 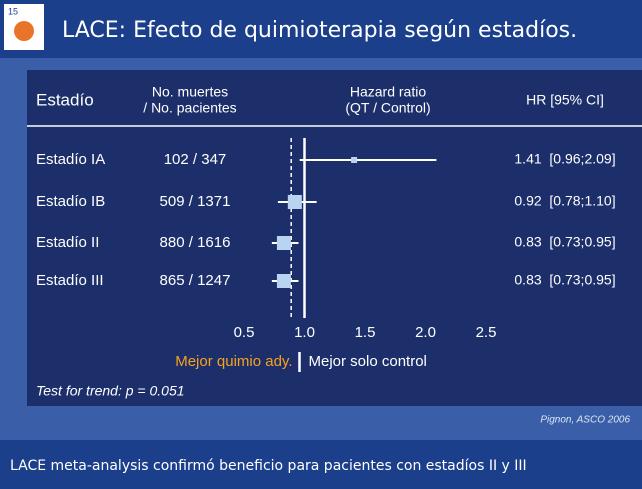 I want to click on title-bar, so click(x=321, y=29).